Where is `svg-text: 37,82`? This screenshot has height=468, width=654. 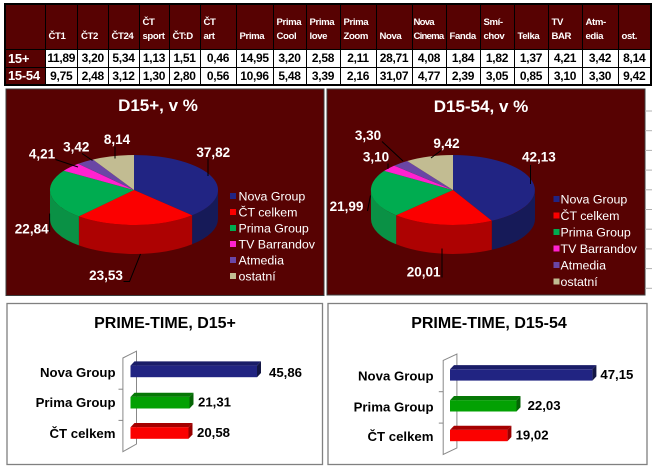 svg-text: 37,82 is located at coordinates (213, 152).